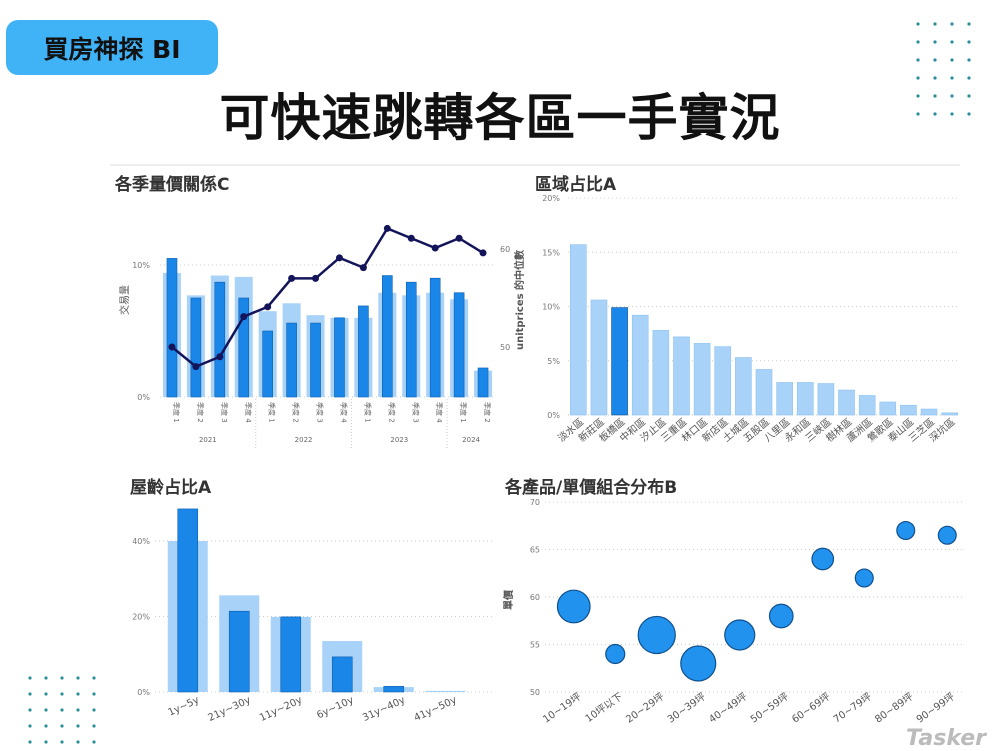 The height and width of the screenshot is (751, 1000). I want to click on y-tick-label: 20%, so click(141, 617).